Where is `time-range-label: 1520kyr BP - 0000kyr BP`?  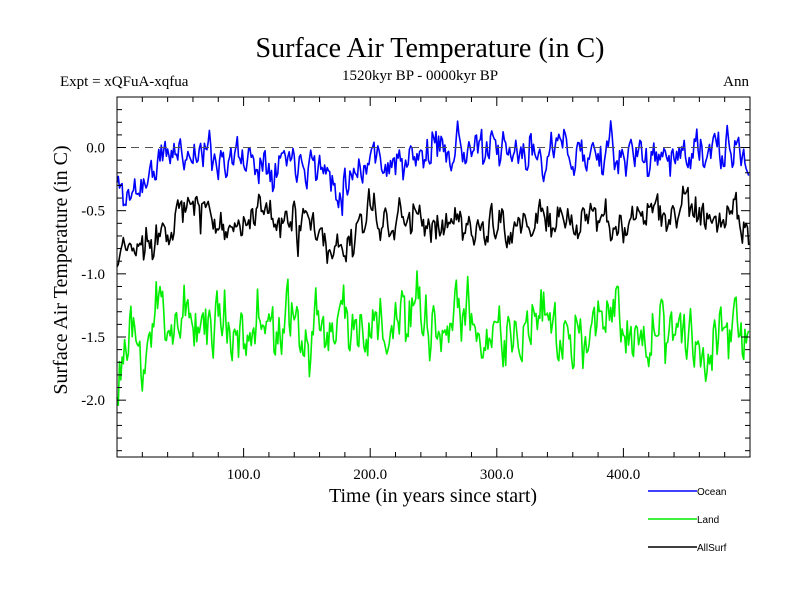 time-range-label: 1520kyr BP - 0000kyr BP is located at coordinates (420, 76).